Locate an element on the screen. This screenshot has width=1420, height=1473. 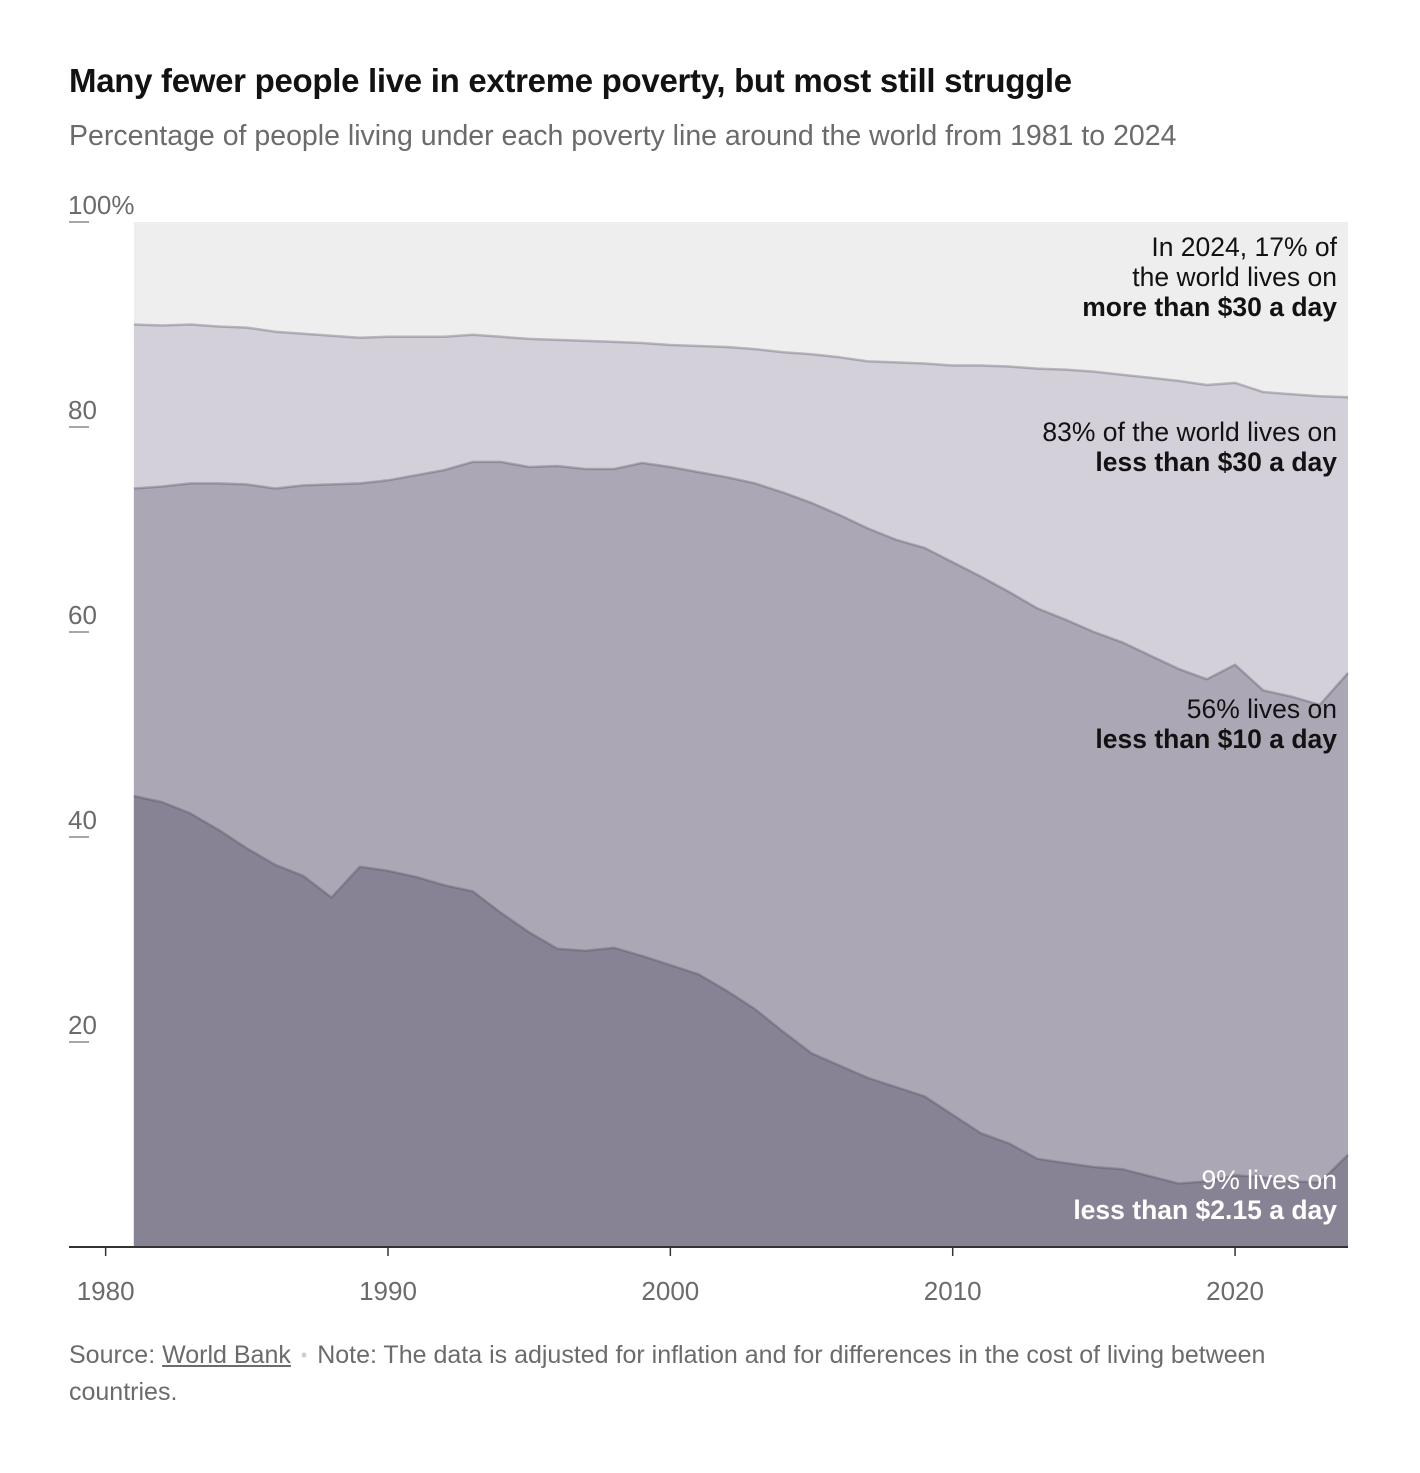
x-tick-label-1: 1990 is located at coordinates (388, 1291).